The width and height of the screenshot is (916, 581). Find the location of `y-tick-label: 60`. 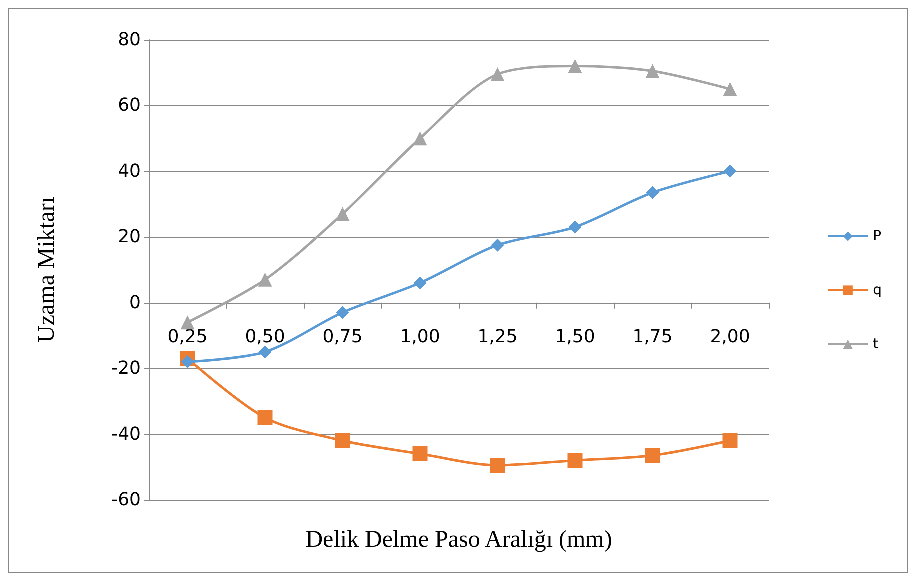

y-tick-label: 60 is located at coordinates (129, 105).